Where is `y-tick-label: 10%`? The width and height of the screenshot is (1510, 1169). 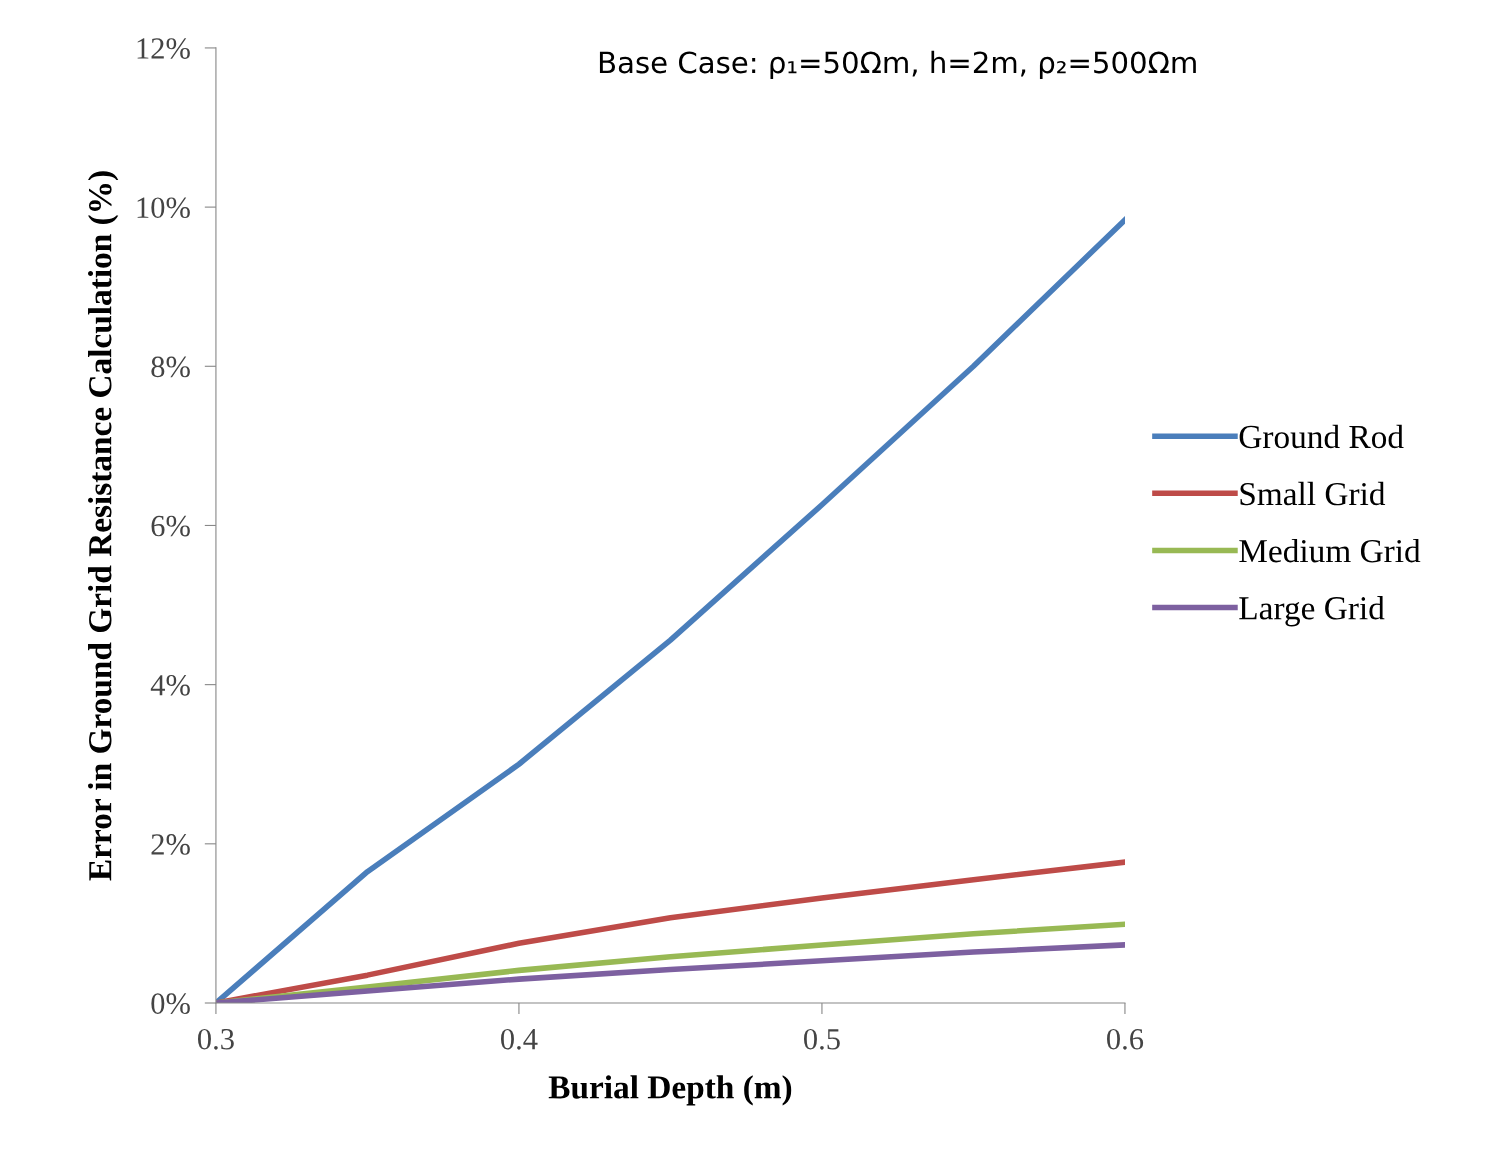
y-tick-label: 10% is located at coordinates (163, 208).